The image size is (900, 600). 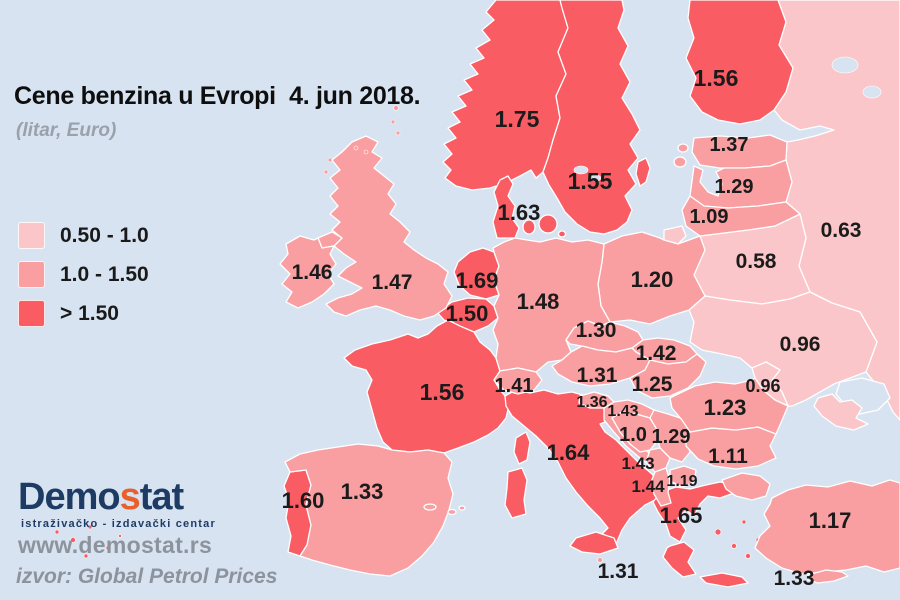 What do you see at coordinates (529, 227) in the screenshot?
I see `island-funen` at bounding box center [529, 227].